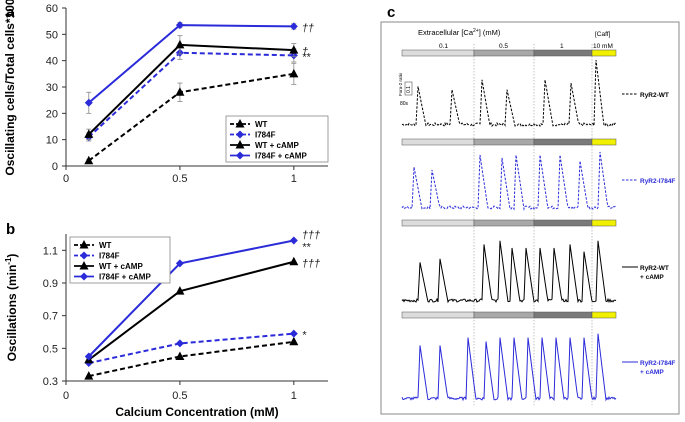 Image resolution: width=685 pixels, height=422 pixels. I want to click on panel-c-label: c, so click(391, 12).